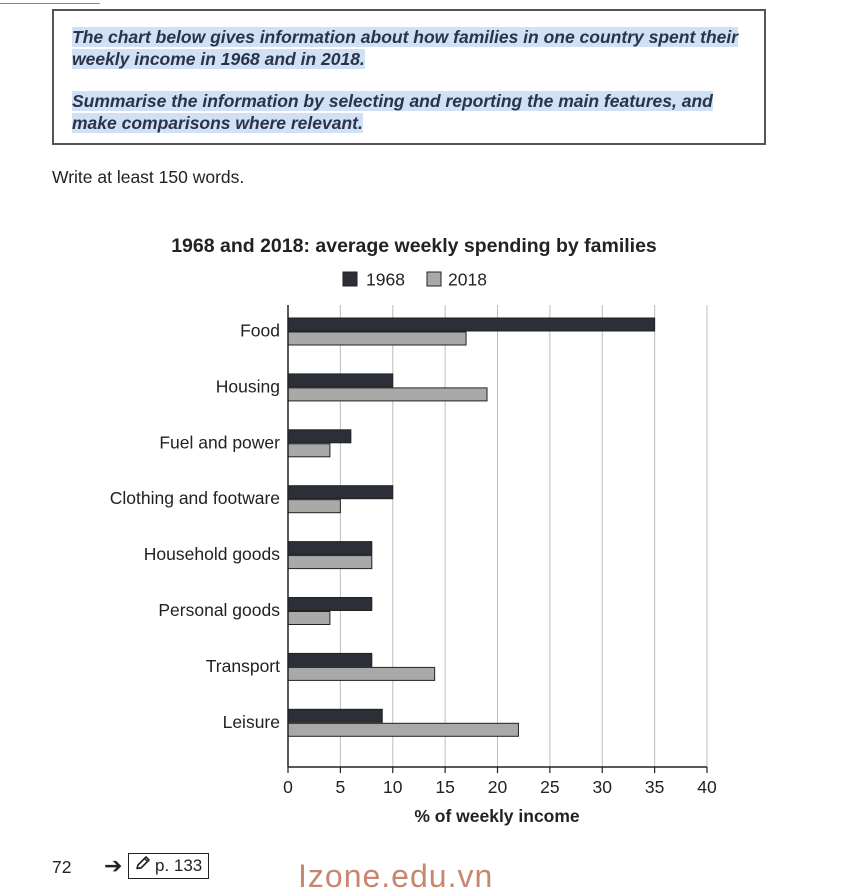 The image size is (853, 895). Describe the element at coordinates (396, 876) in the screenshot. I see `watermark-text: Izone.edu.vn` at that location.